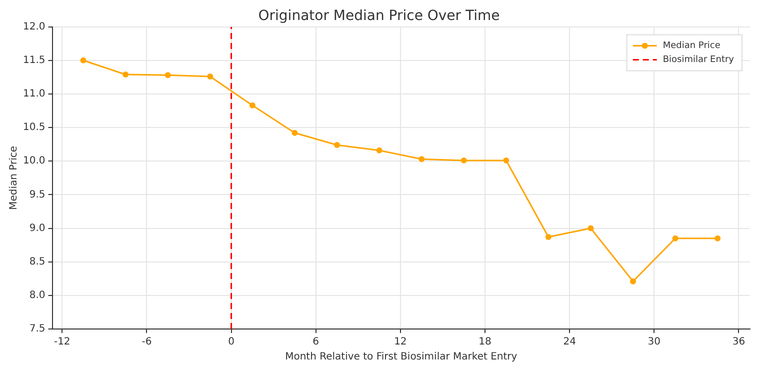 The image size is (762, 371). What do you see at coordinates (34, 161) in the screenshot?
I see `y-tick-label: 10.0` at bounding box center [34, 161].